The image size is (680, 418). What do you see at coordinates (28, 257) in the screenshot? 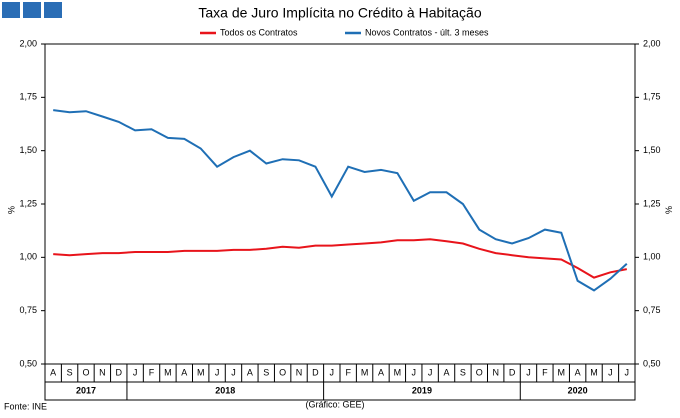
I see `y-tick-label: 1,00` at bounding box center [28, 257].